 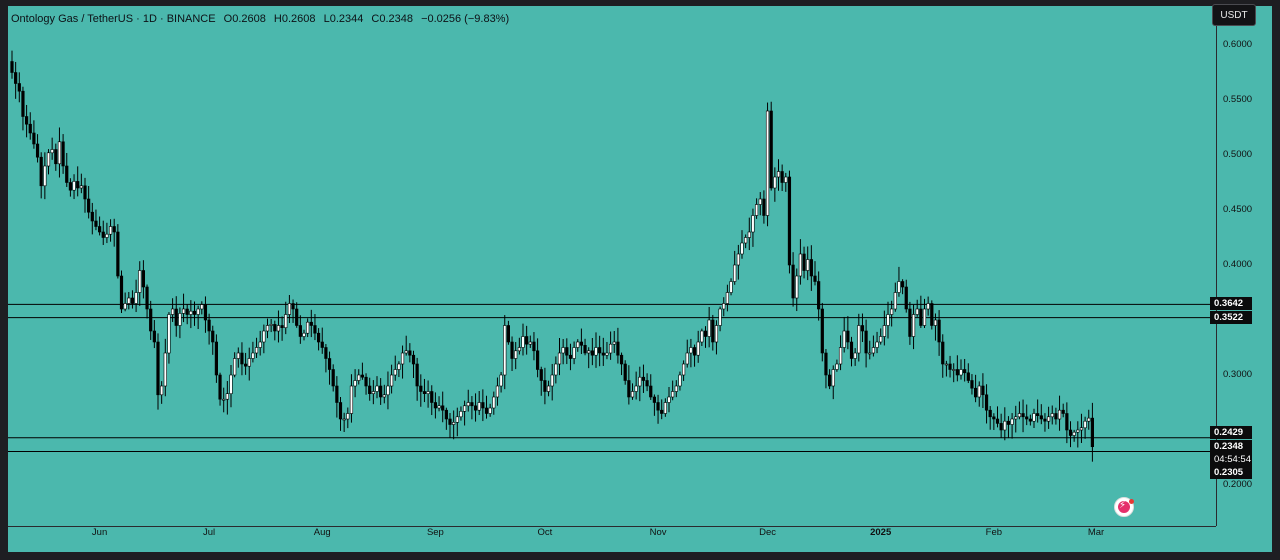 What do you see at coordinates (1234, 15) in the screenshot?
I see `currency-button: USDT` at bounding box center [1234, 15].